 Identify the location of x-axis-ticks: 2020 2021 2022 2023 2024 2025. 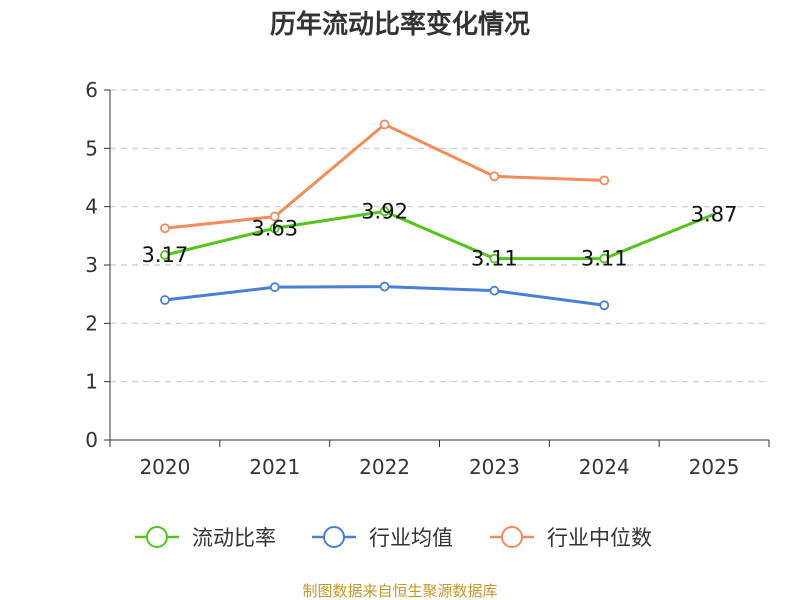
(439, 459).